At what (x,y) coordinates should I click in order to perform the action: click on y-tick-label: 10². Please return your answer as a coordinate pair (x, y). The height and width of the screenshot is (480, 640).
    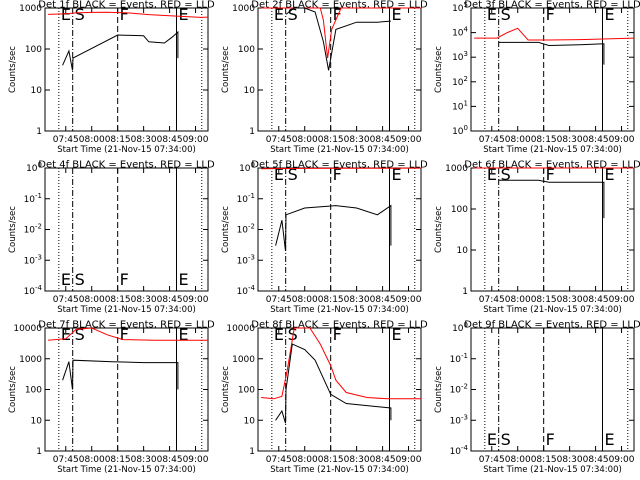
    Looking at the image, I should click on (460, 81).